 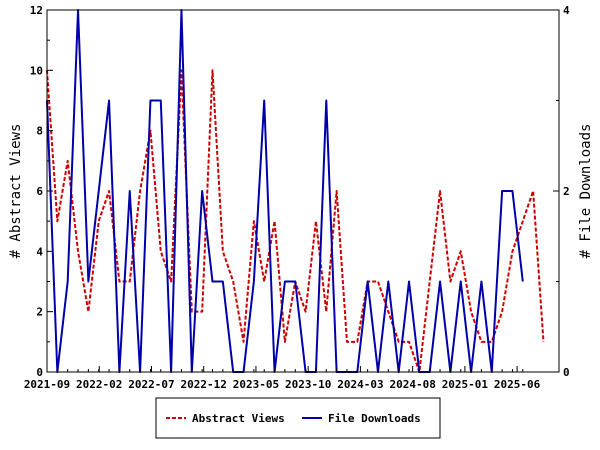 What do you see at coordinates (517, 384) in the screenshot?
I see `x-tick-label: 2025-06` at bounding box center [517, 384].